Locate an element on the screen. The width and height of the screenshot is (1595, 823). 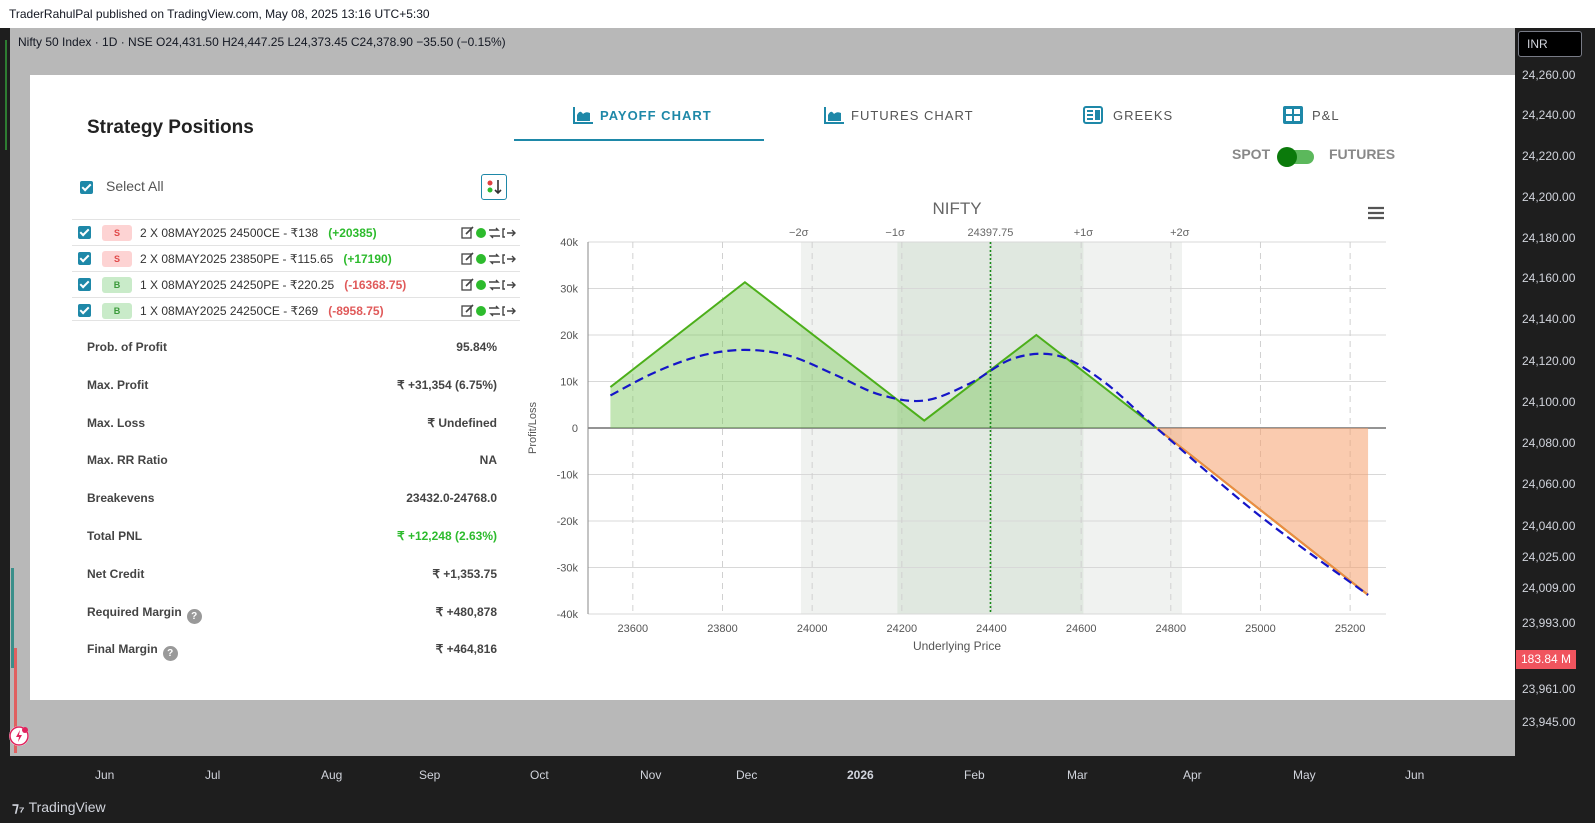
stat-row: Prob. of Profit 95.84% is located at coordinates (292, 347).